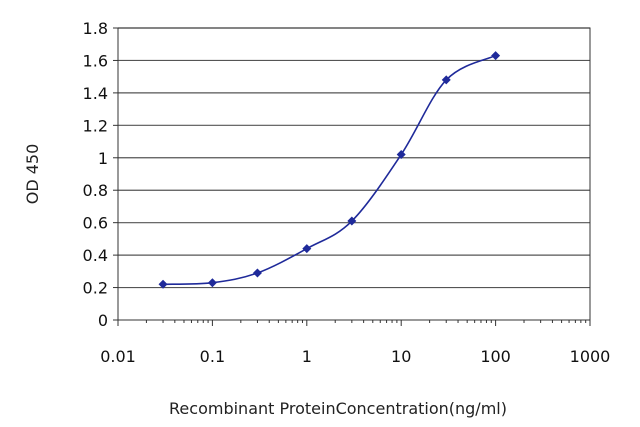  What do you see at coordinates (95, 223) in the screenshot?
I see `y-tick-label: 0.6` at bounding box center [95, 223].